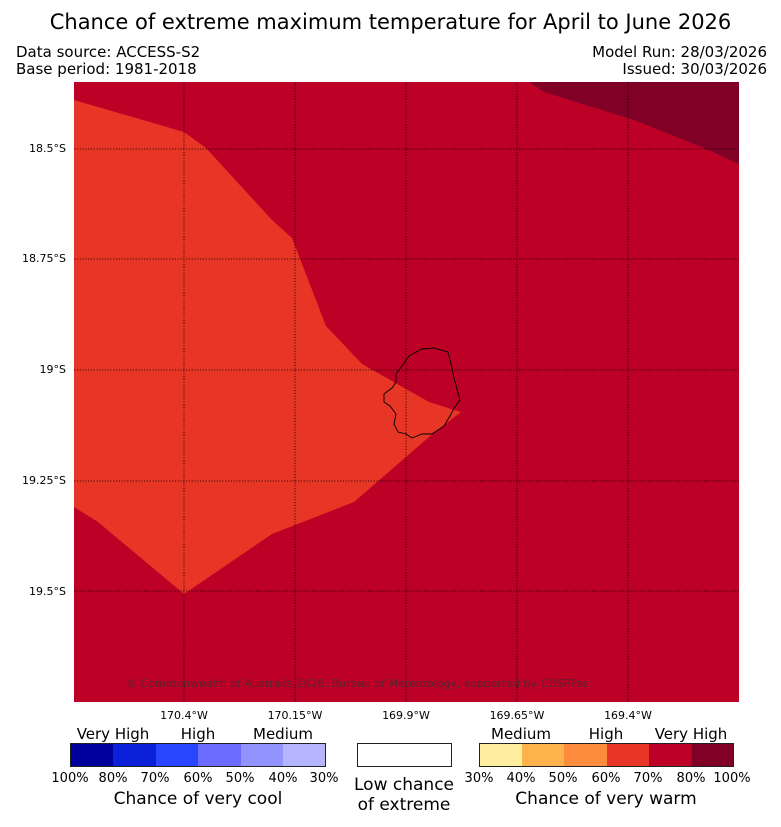  What do you see at coordinates (691, 778) in the screenshot?
I see `warm-tick: 80%` at bounding box center [691, 778].